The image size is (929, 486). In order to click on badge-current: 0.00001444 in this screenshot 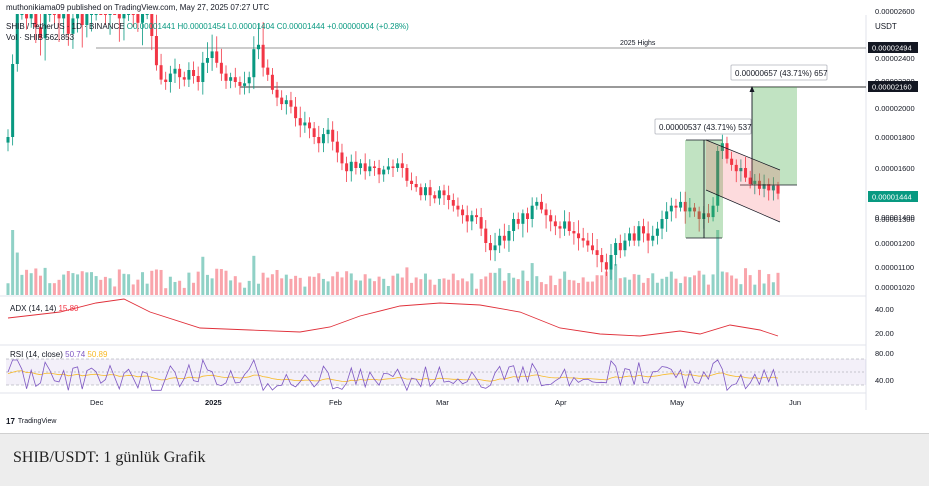, I will do `click(892, 197)`.